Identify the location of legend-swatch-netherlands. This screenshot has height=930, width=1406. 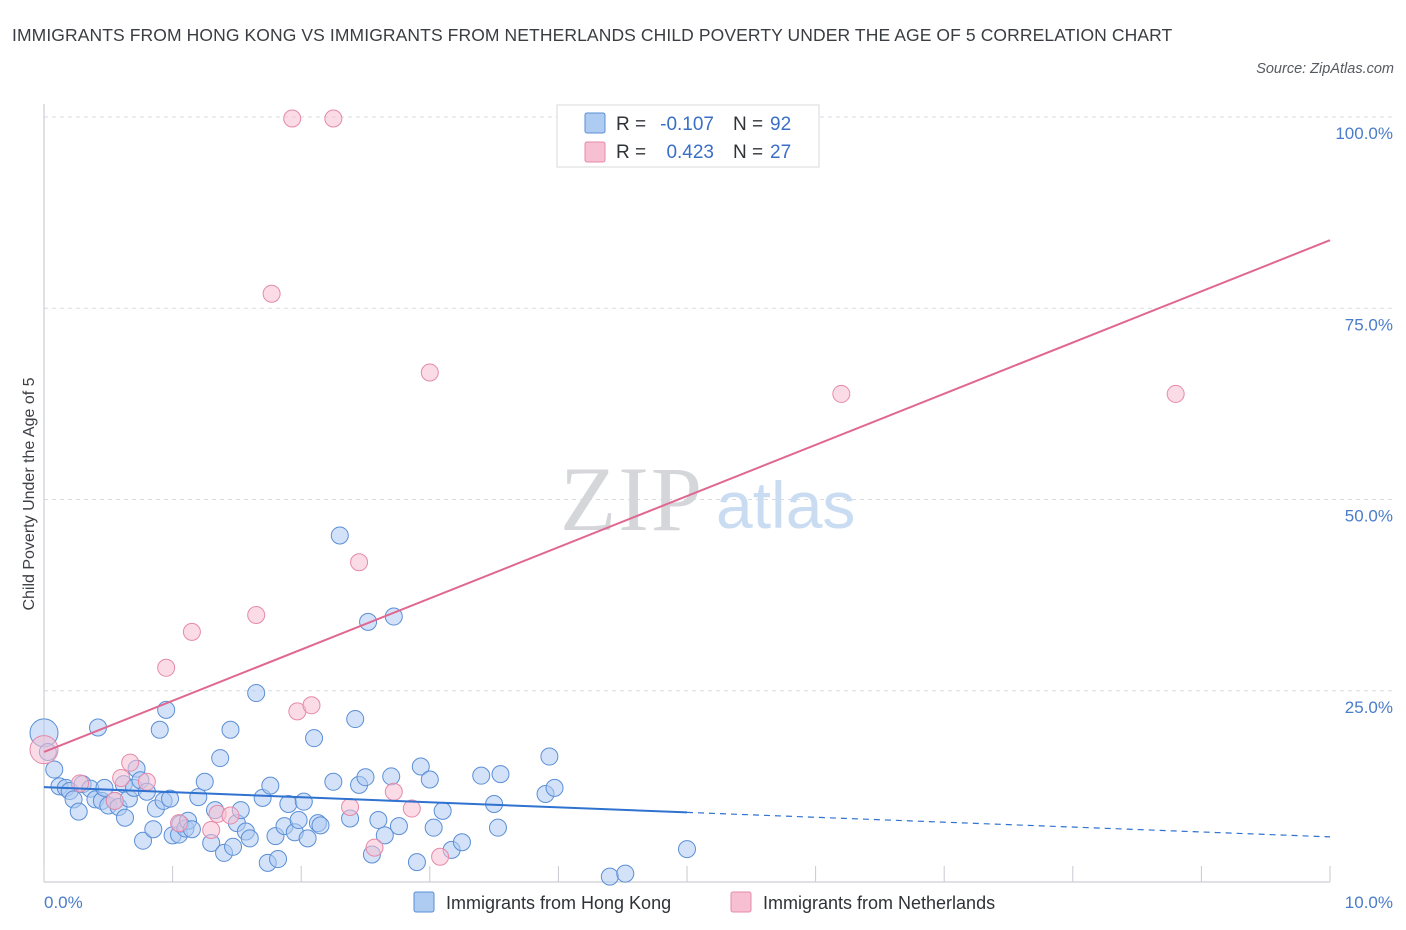
(741, 902).